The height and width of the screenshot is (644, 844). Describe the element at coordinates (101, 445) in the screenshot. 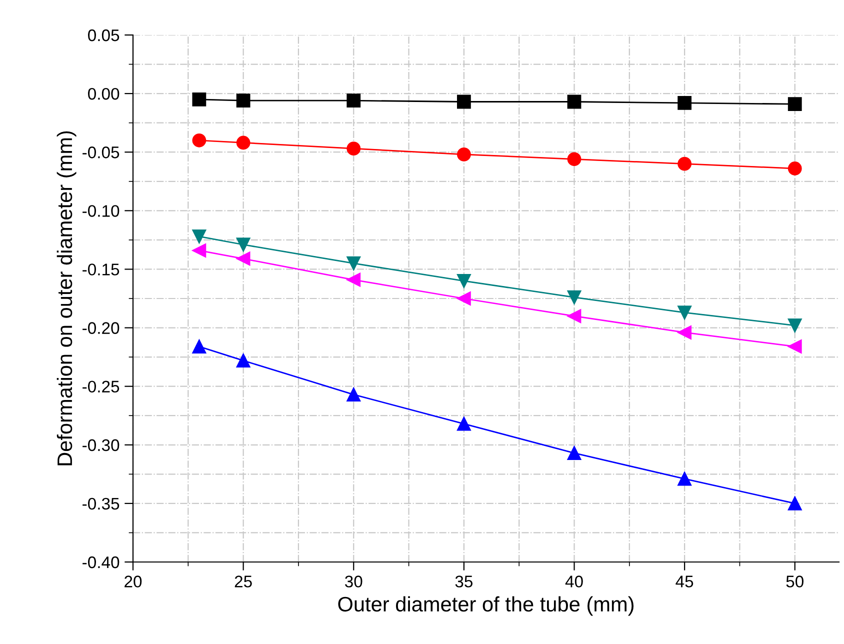

I see `y-tick-label: -0.30` at that location.